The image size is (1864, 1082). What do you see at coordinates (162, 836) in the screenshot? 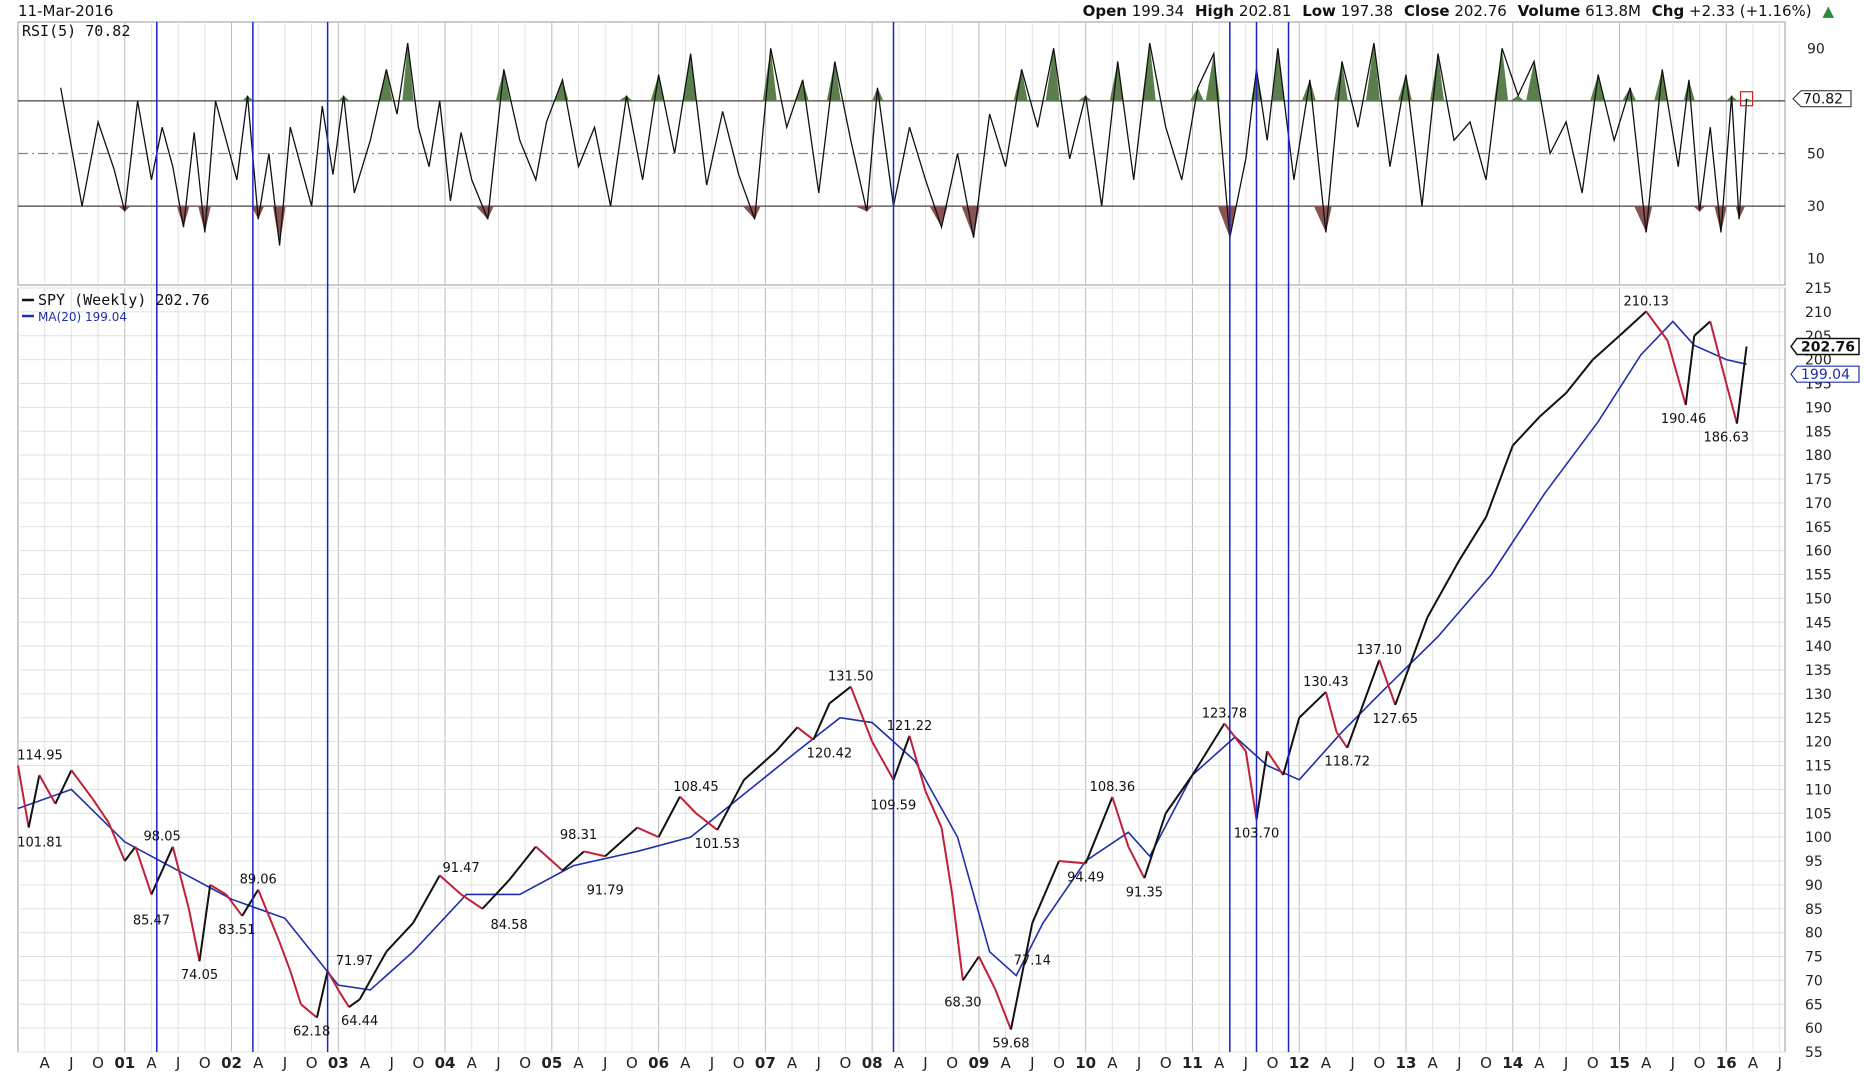
I see `price-annotation: 98.05` at bounding box center [162, 836].